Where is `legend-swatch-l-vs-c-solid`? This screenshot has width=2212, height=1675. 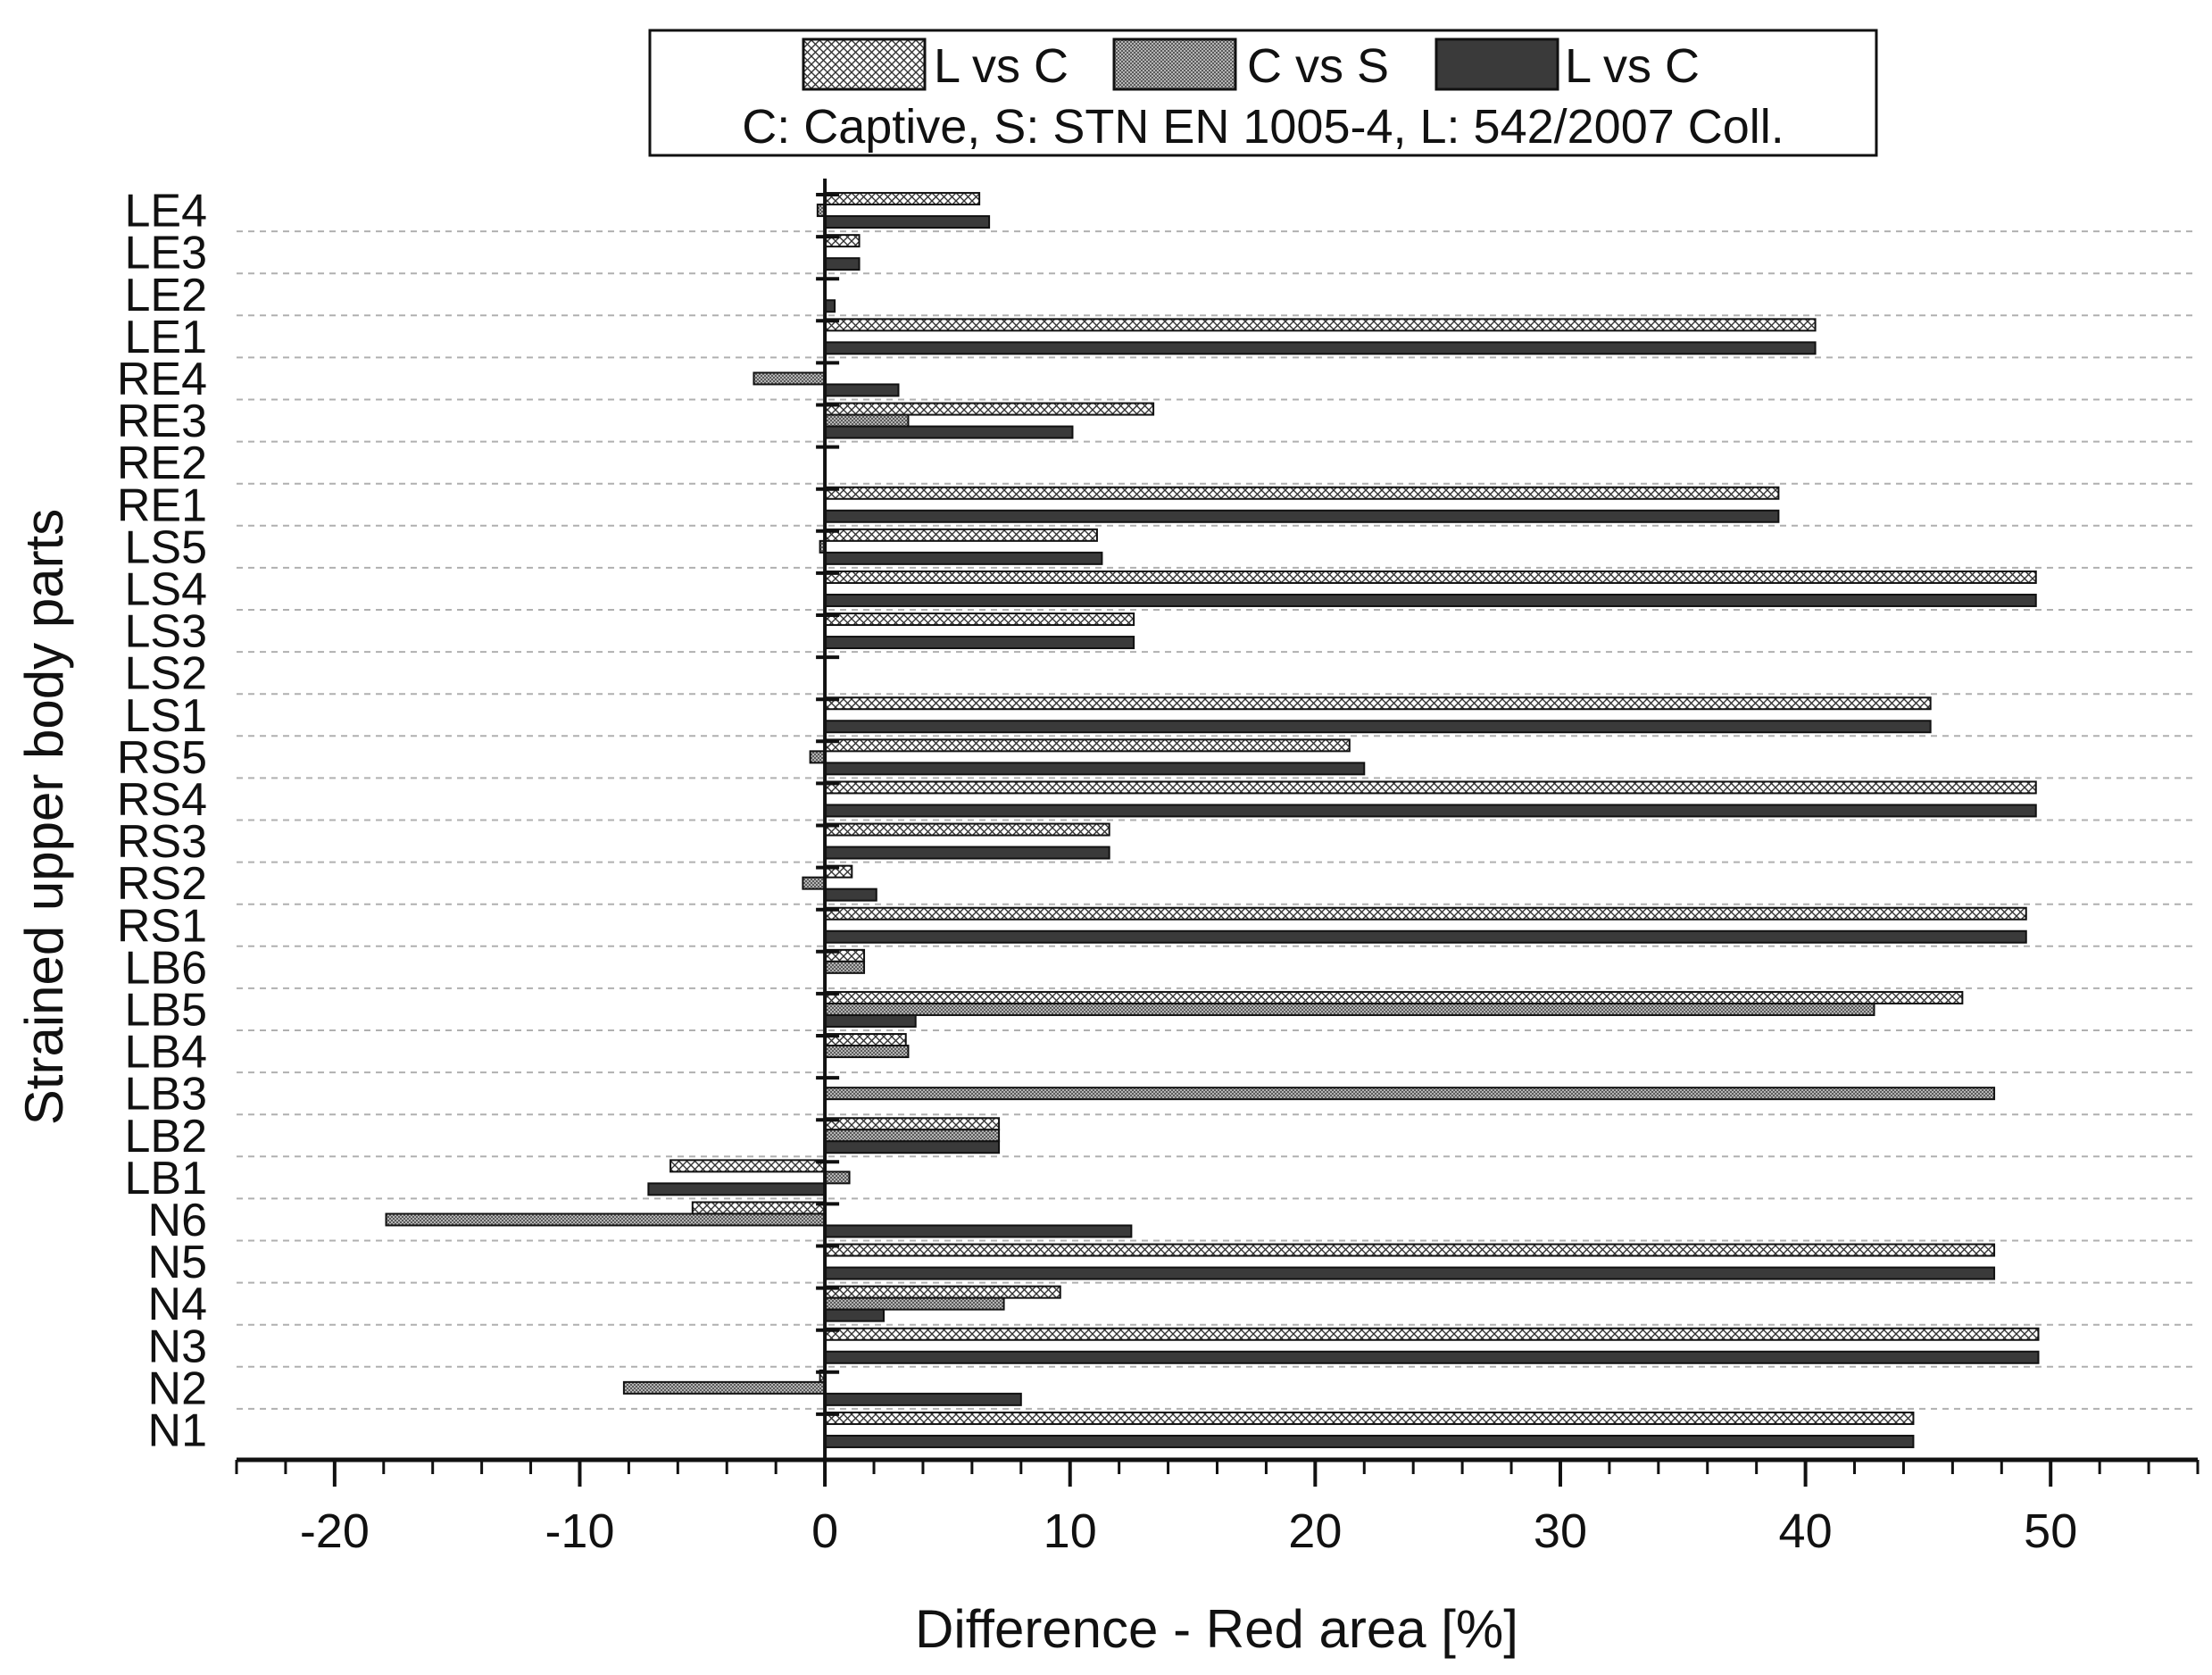
legend-swatch-l-vs-c-solid is located at coordinates (1496, 65).